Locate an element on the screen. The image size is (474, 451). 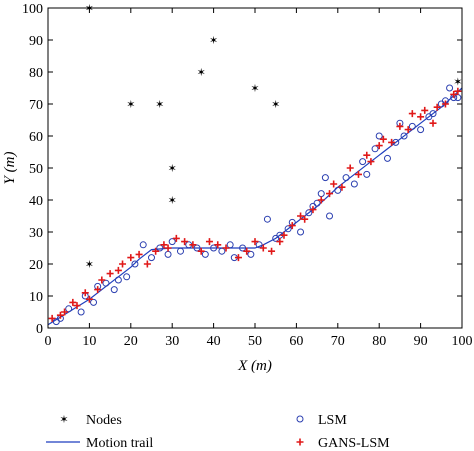
x-tick-label: 40 is located at coordinates (214, 341).